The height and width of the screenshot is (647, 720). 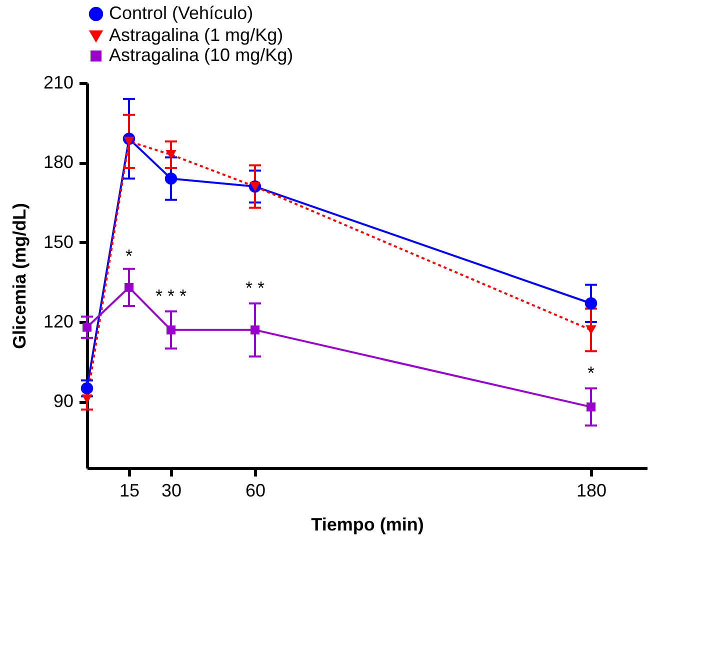 What do you see at coordinates (129, 490) in the screenshot?
I see `x-tick-label: 15` at bounding box center [129, 490].